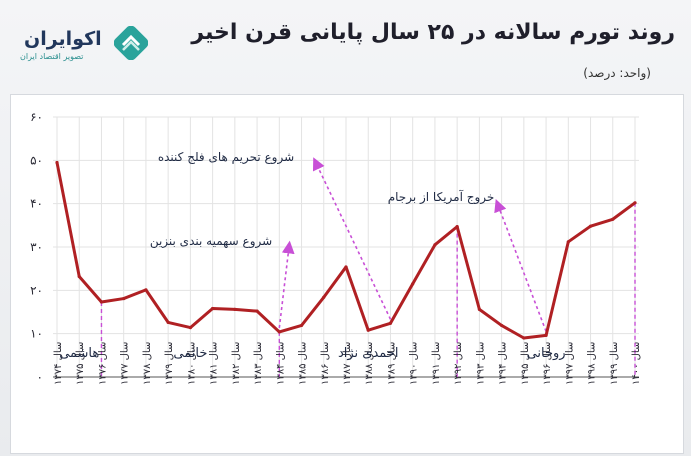 This screenshot has width=691, height=457. What do you see at coordinates (303, 363) in the screenshot?
I see `x-tick-label: سال ۱۳۸۵` at bounding box center [303, 363].